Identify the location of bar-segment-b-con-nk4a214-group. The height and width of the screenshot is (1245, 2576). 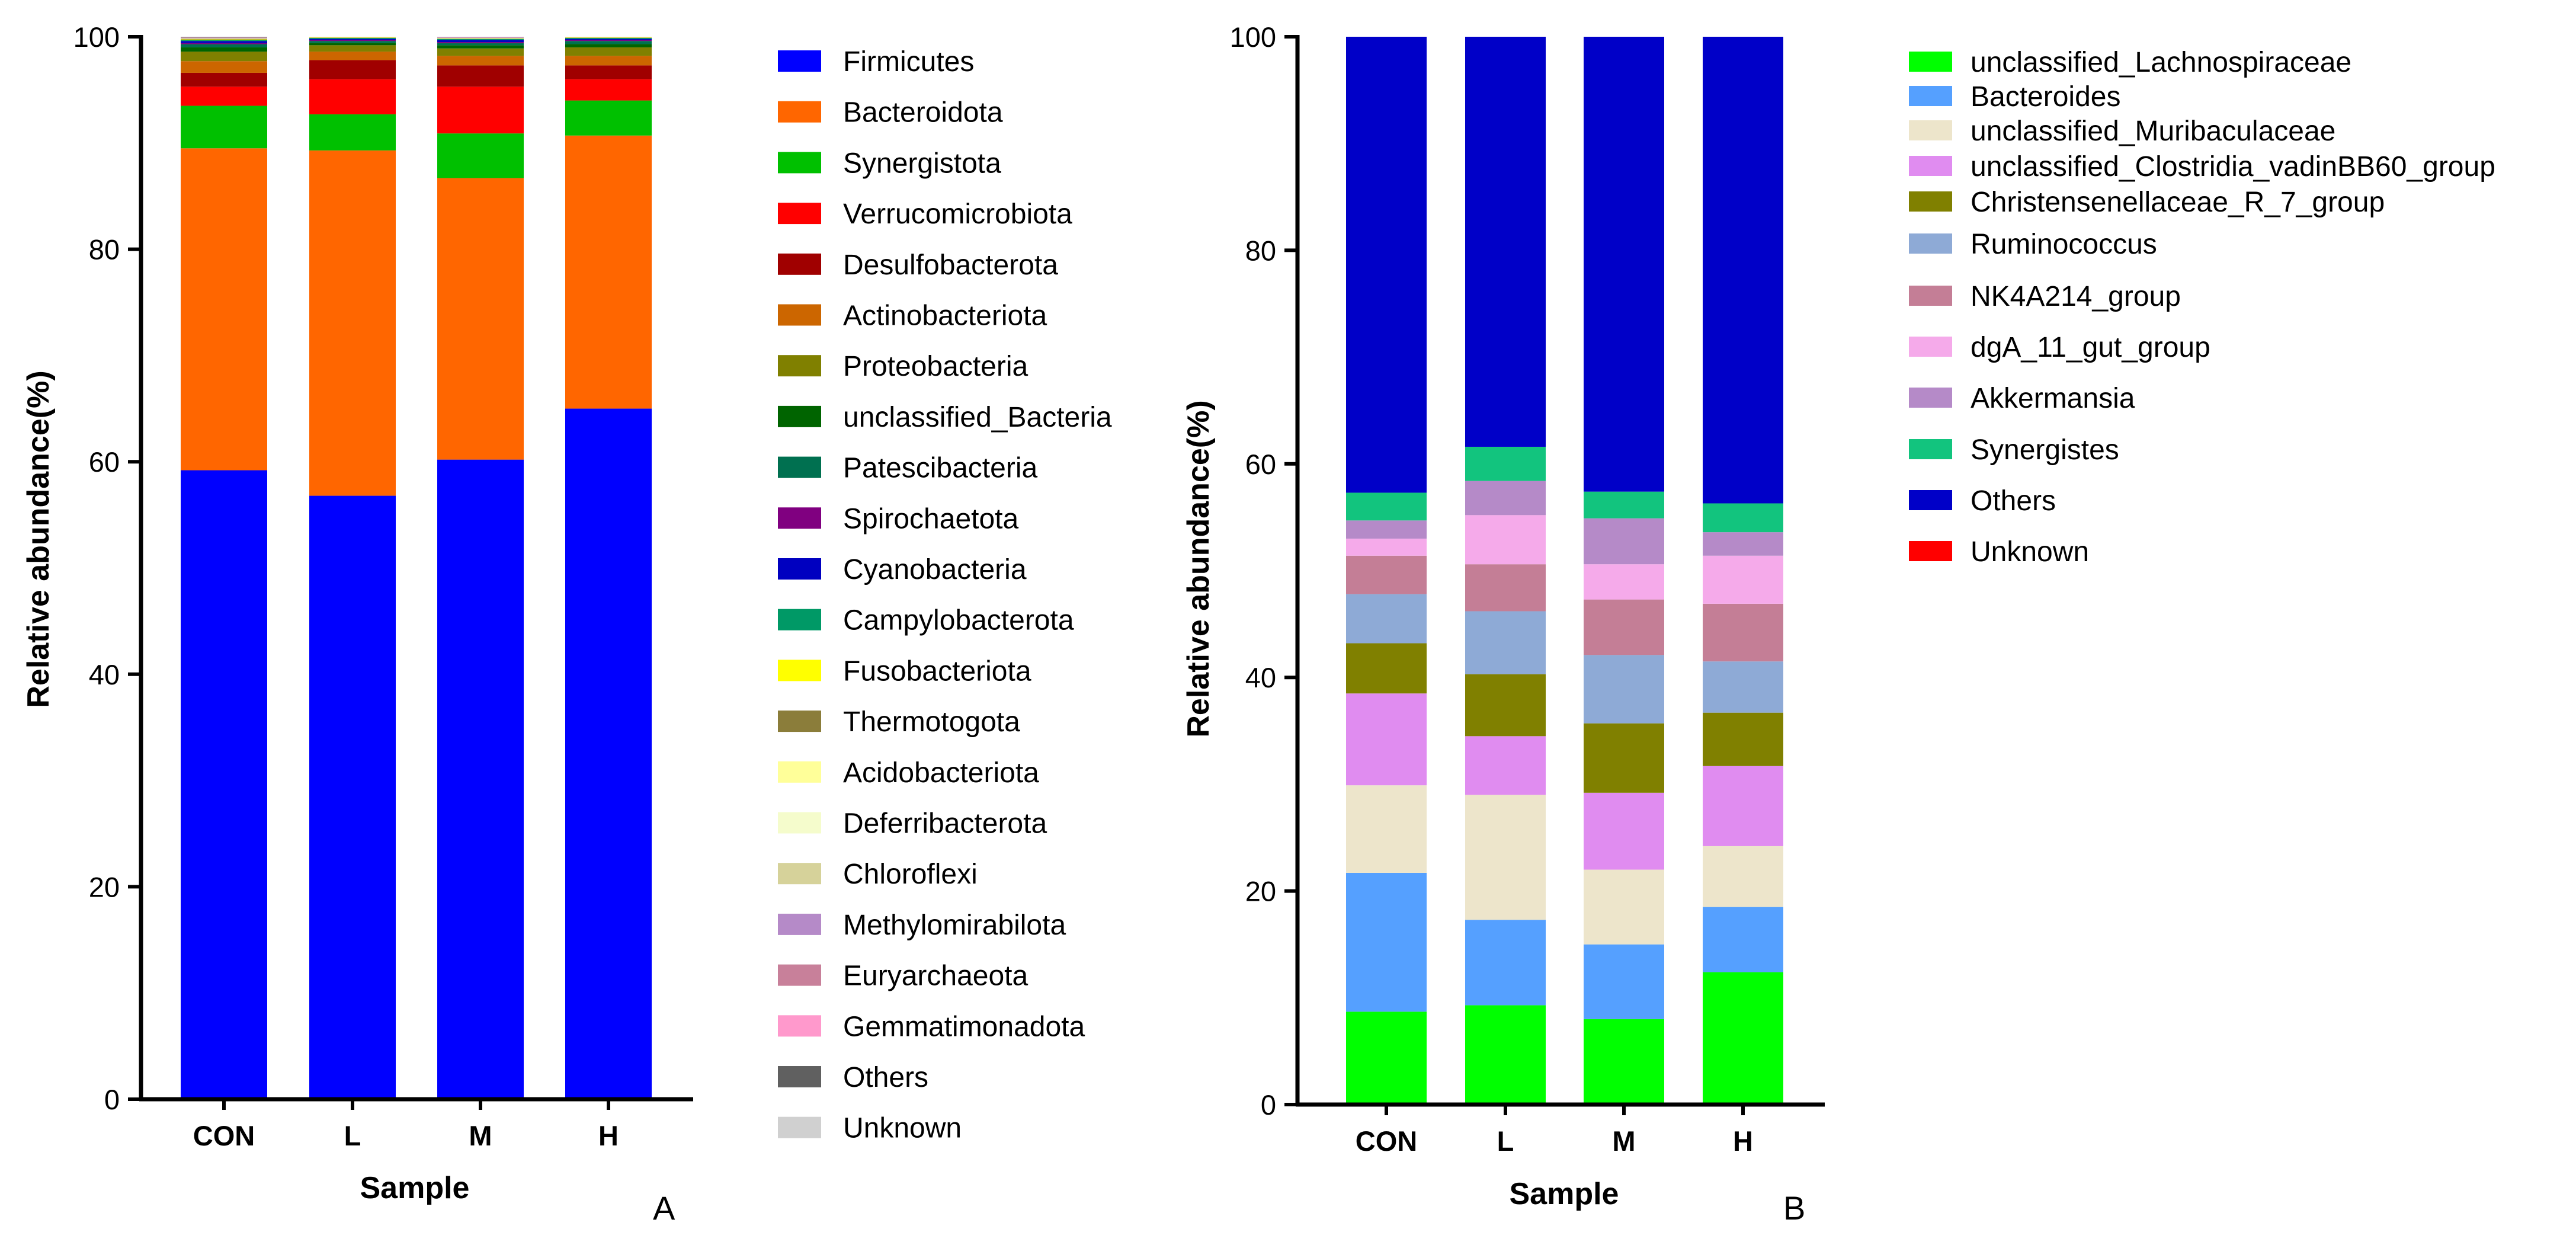
(1386, 574).